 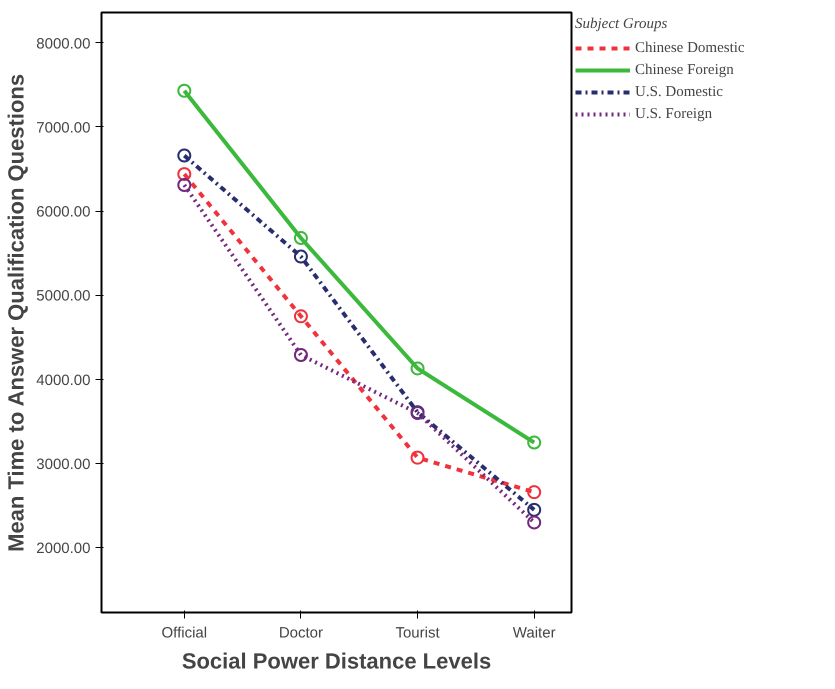 I want to click on legend-title: Subject Groups, so click(x=621, y=24).